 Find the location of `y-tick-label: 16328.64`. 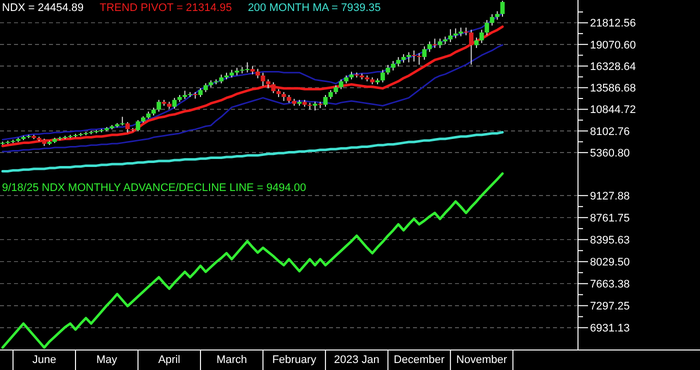

y-tick-label: 16328.64 is located at coordinates (613, 66).